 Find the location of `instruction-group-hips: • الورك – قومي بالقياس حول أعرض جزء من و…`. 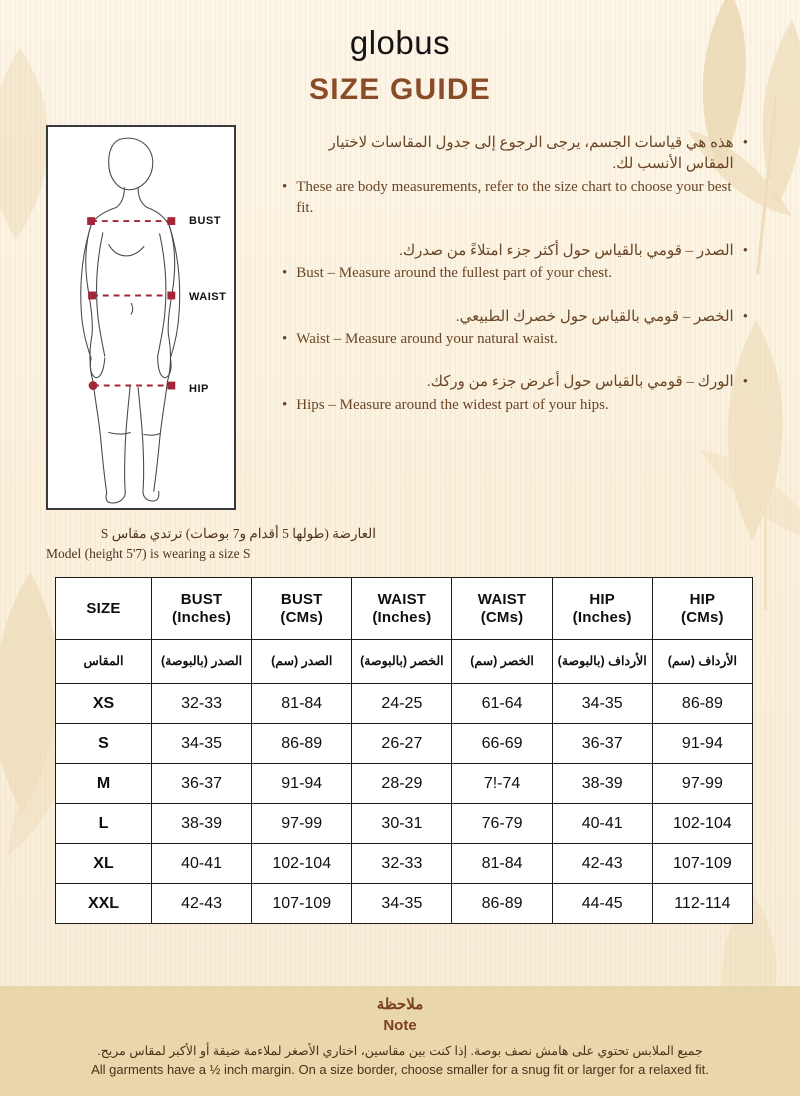

instruction-group-hips: • الورك – قومي بالقياس حول أعرض جزء من و… is located at coordinates (515, 394).